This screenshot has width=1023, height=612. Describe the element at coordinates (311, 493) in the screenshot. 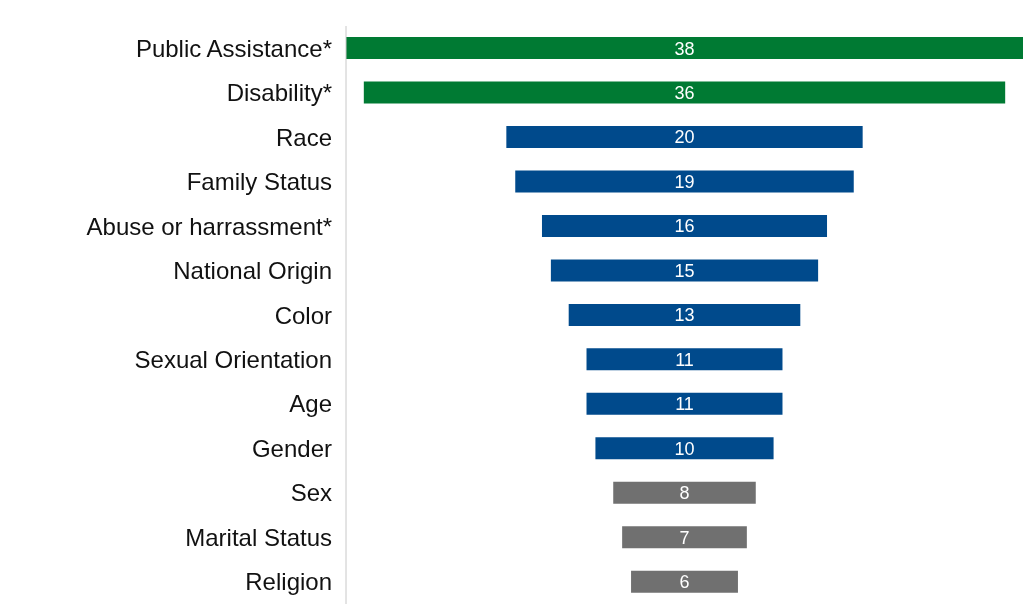

I see `category-label: Sex` at that location.